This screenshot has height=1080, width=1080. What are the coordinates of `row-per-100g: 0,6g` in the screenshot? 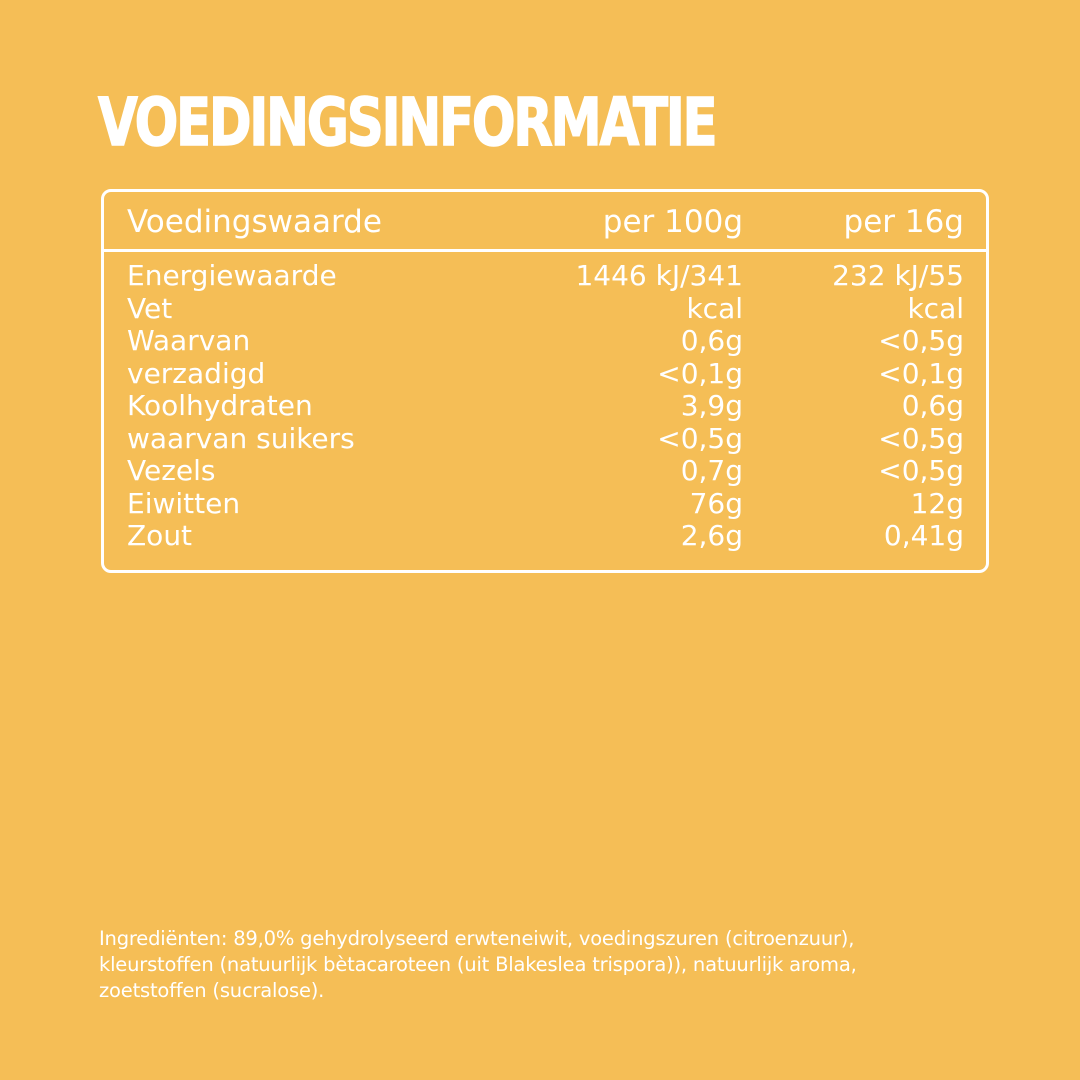 It's located at (711, 340).